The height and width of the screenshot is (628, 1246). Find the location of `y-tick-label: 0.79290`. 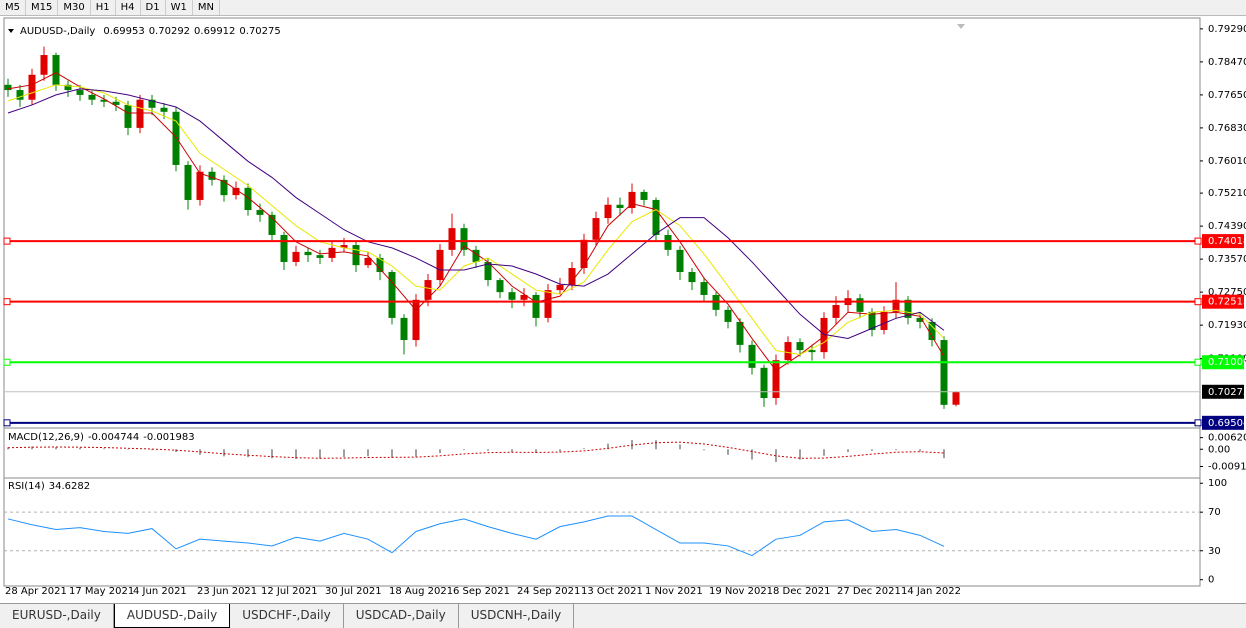

y-tick-label: 0.79290 is located at coordinates (1227, 29).